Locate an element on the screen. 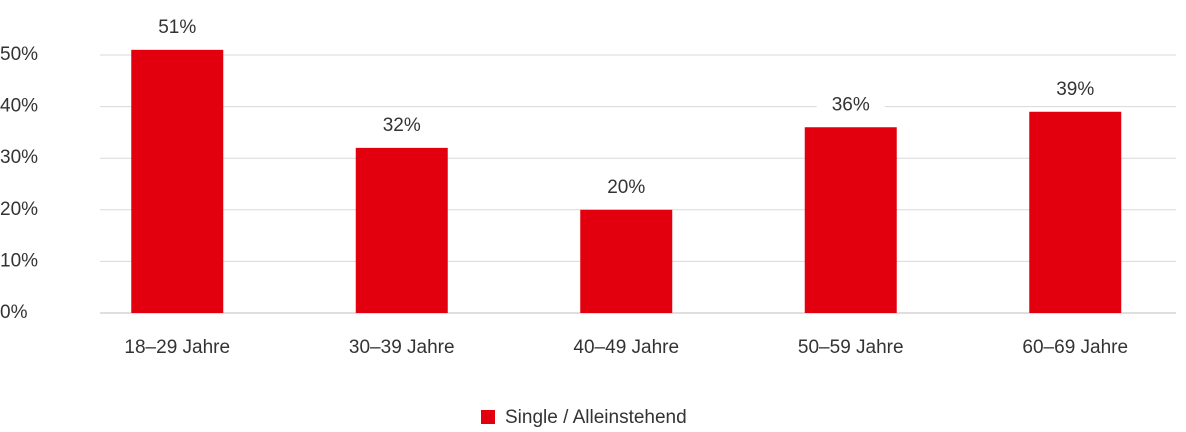 This screenshot has width=1186, height=432. data-label: 36% is located at coordinates (851, 104).